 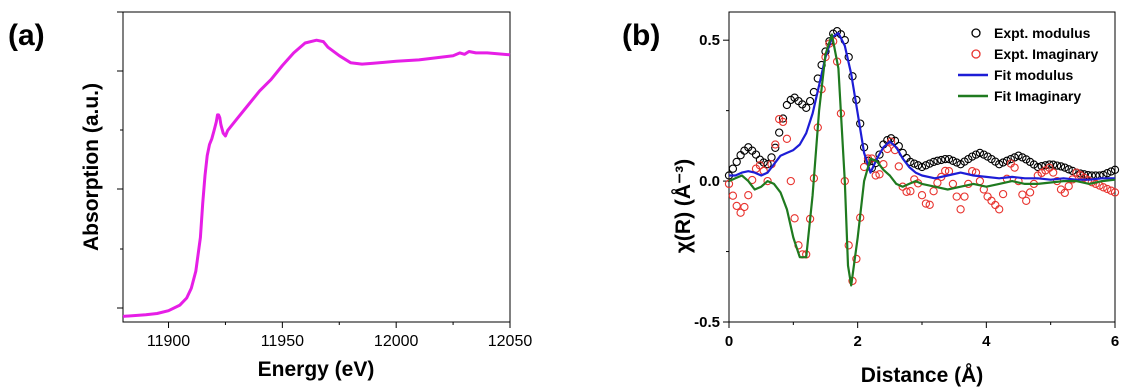 I want to click on panel-b-y-axis-label: χ(R) (Å⁻³), so click(x=683, y=206).